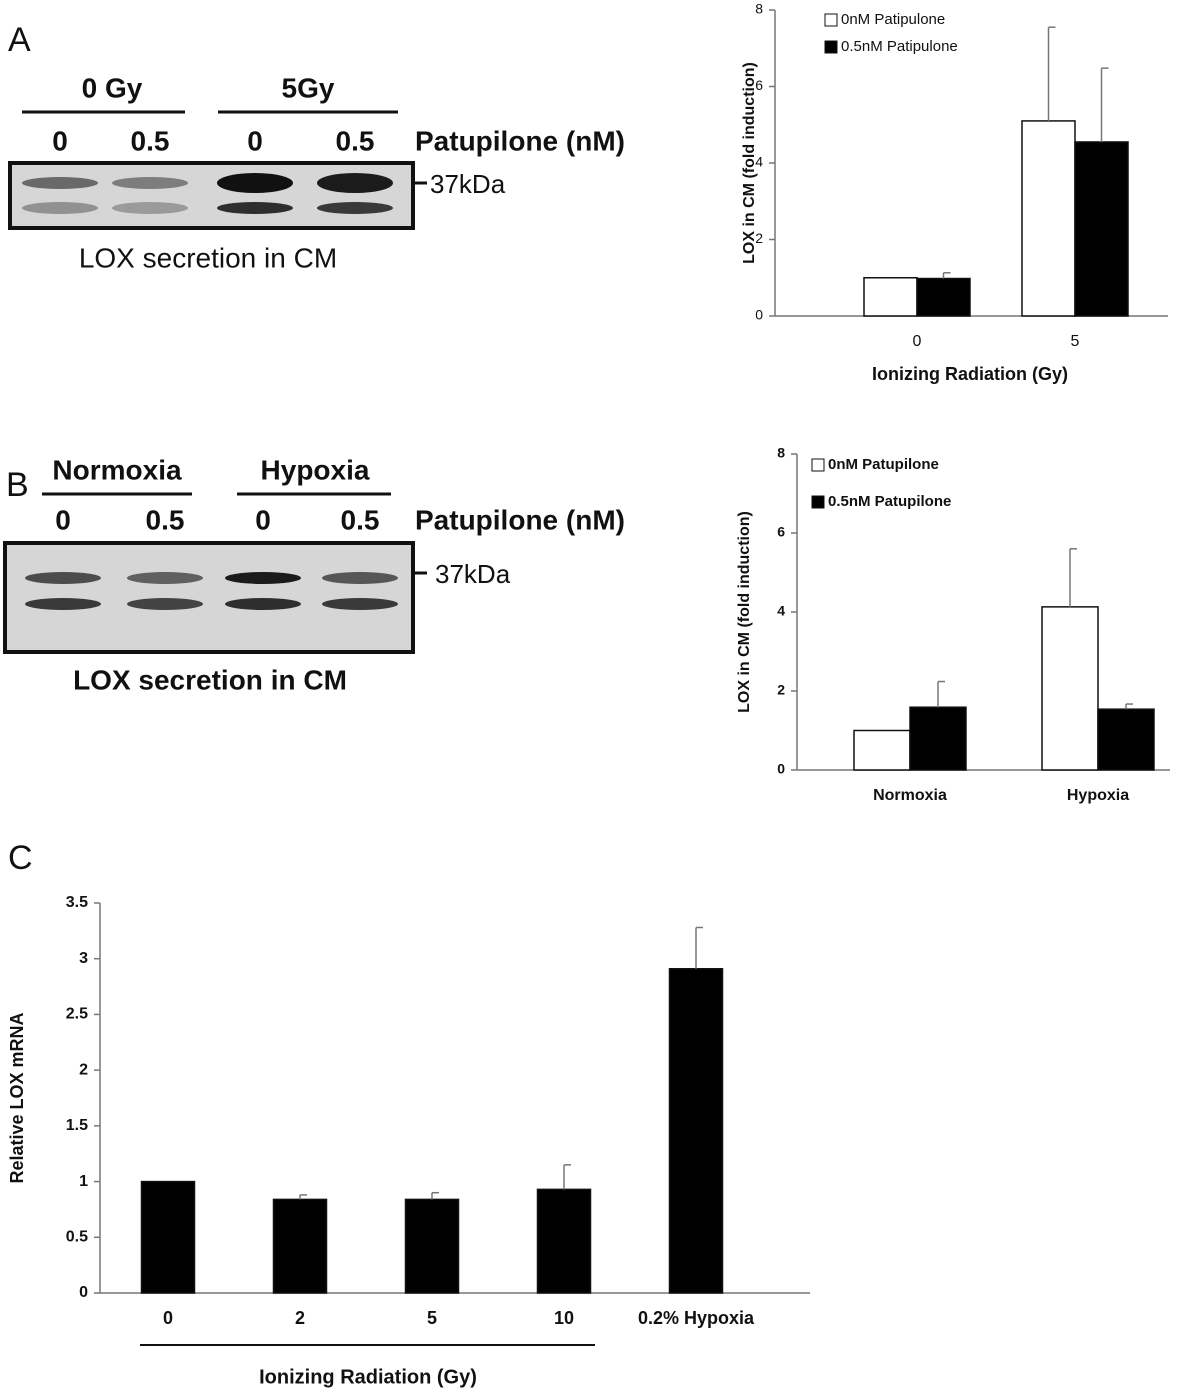 This screenshot has width=1200, height=1394. What do you see at coordinates (19, 40) in the screenshot?
I see `panel-label: A` at bounding box center [19, 40].